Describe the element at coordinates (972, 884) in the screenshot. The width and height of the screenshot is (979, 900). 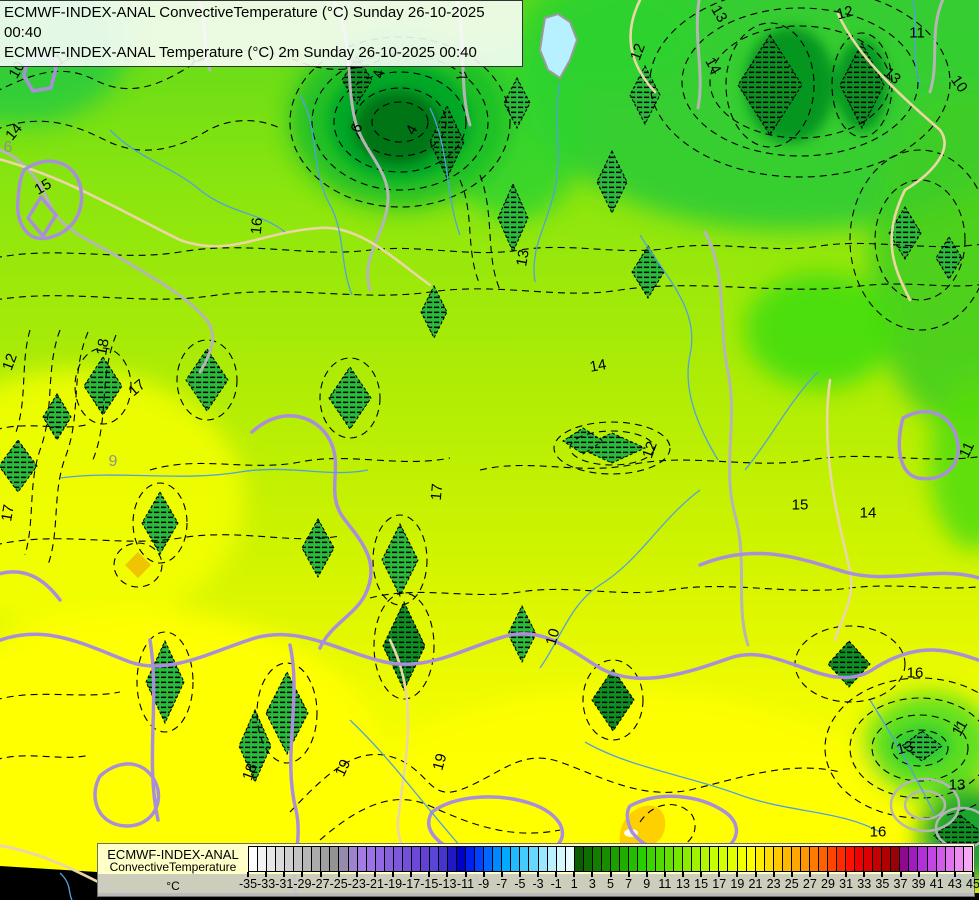
I see `colorbar-tick-label: 45` at that location.